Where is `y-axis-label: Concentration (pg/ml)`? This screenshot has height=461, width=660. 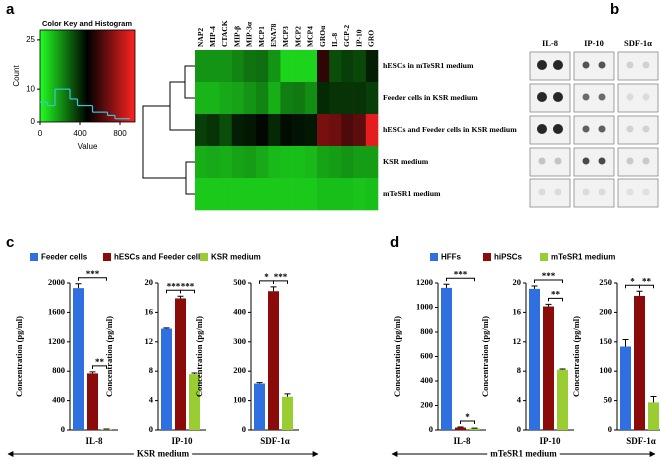
y-axis-label: Concentration (pg/ml) is located at coordinates (199, 356).